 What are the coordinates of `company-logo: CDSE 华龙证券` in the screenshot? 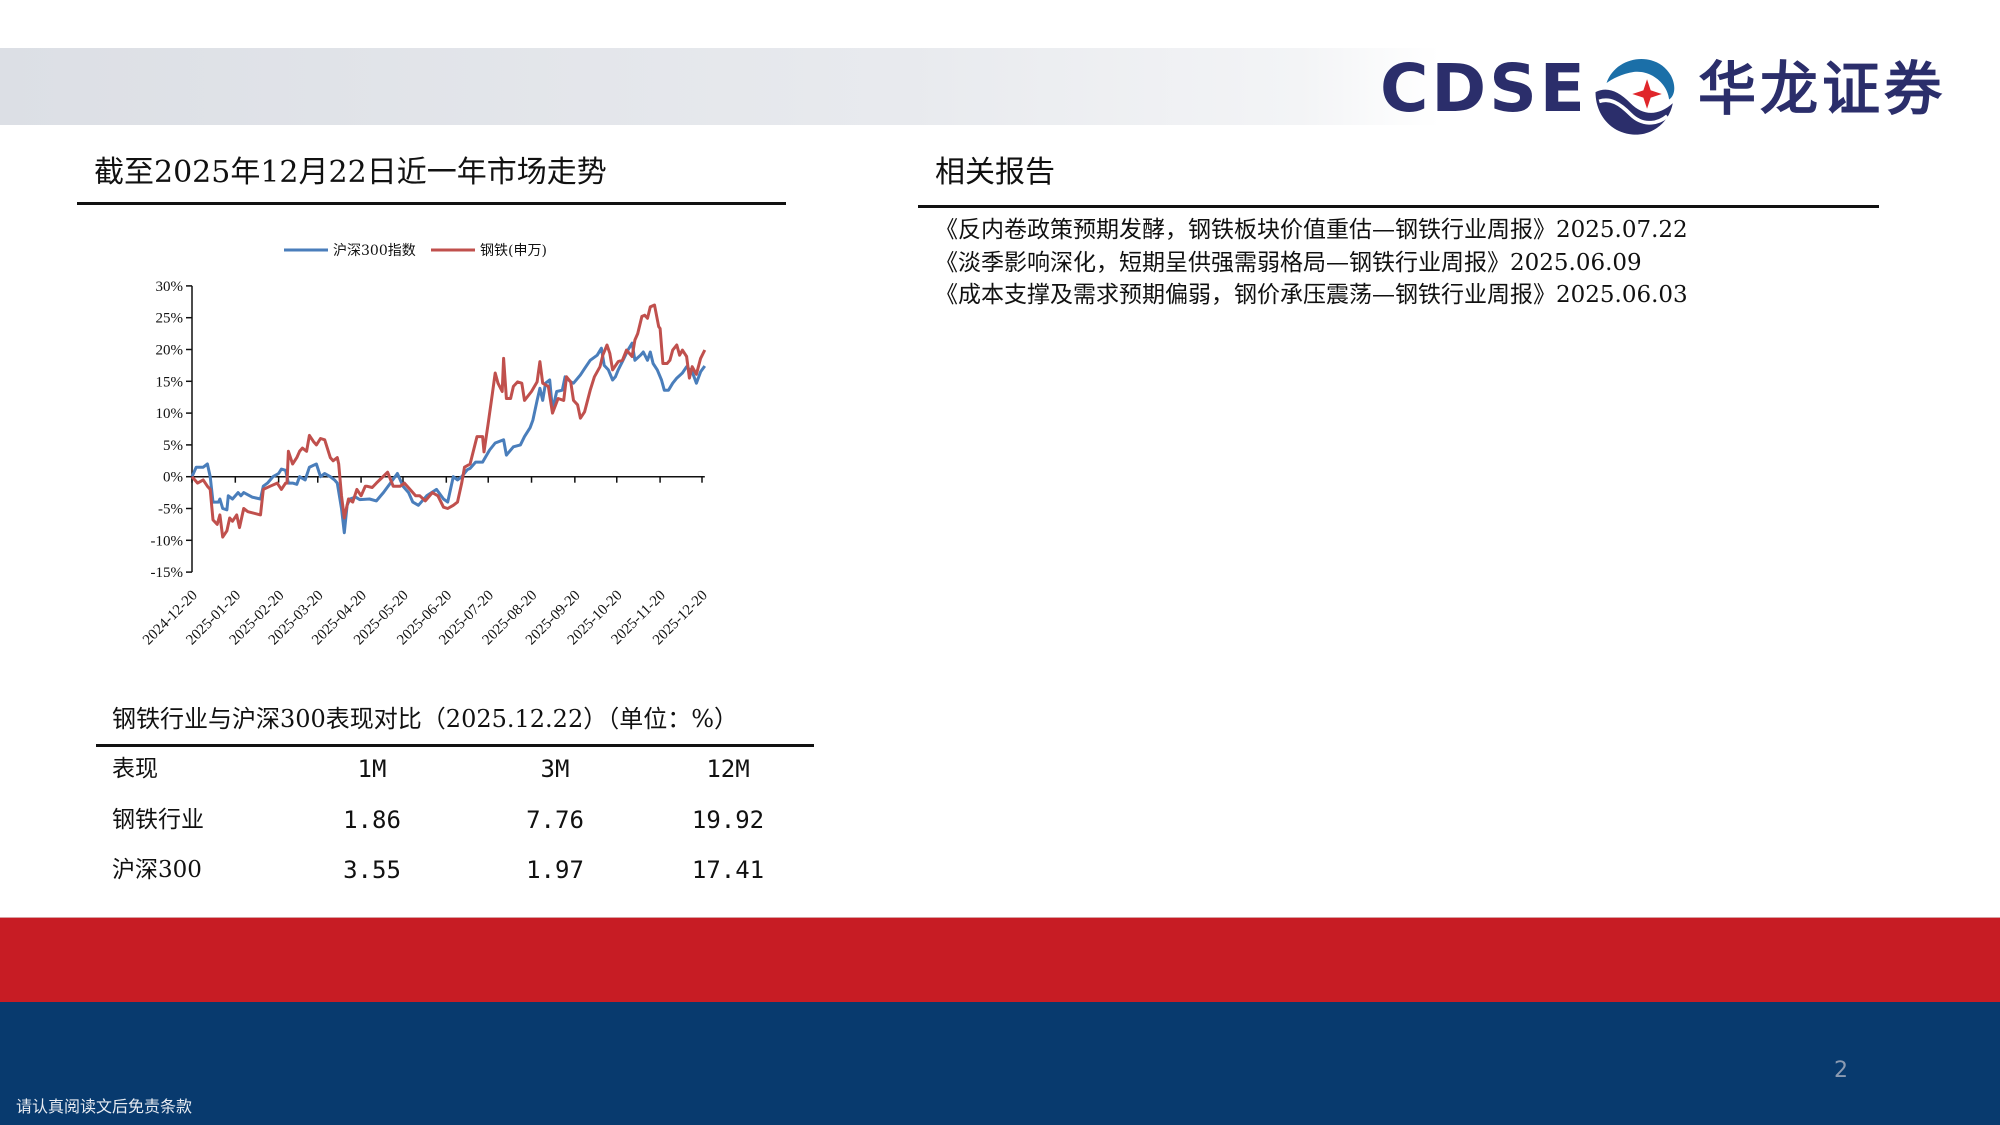 It's located at (1665, 91).